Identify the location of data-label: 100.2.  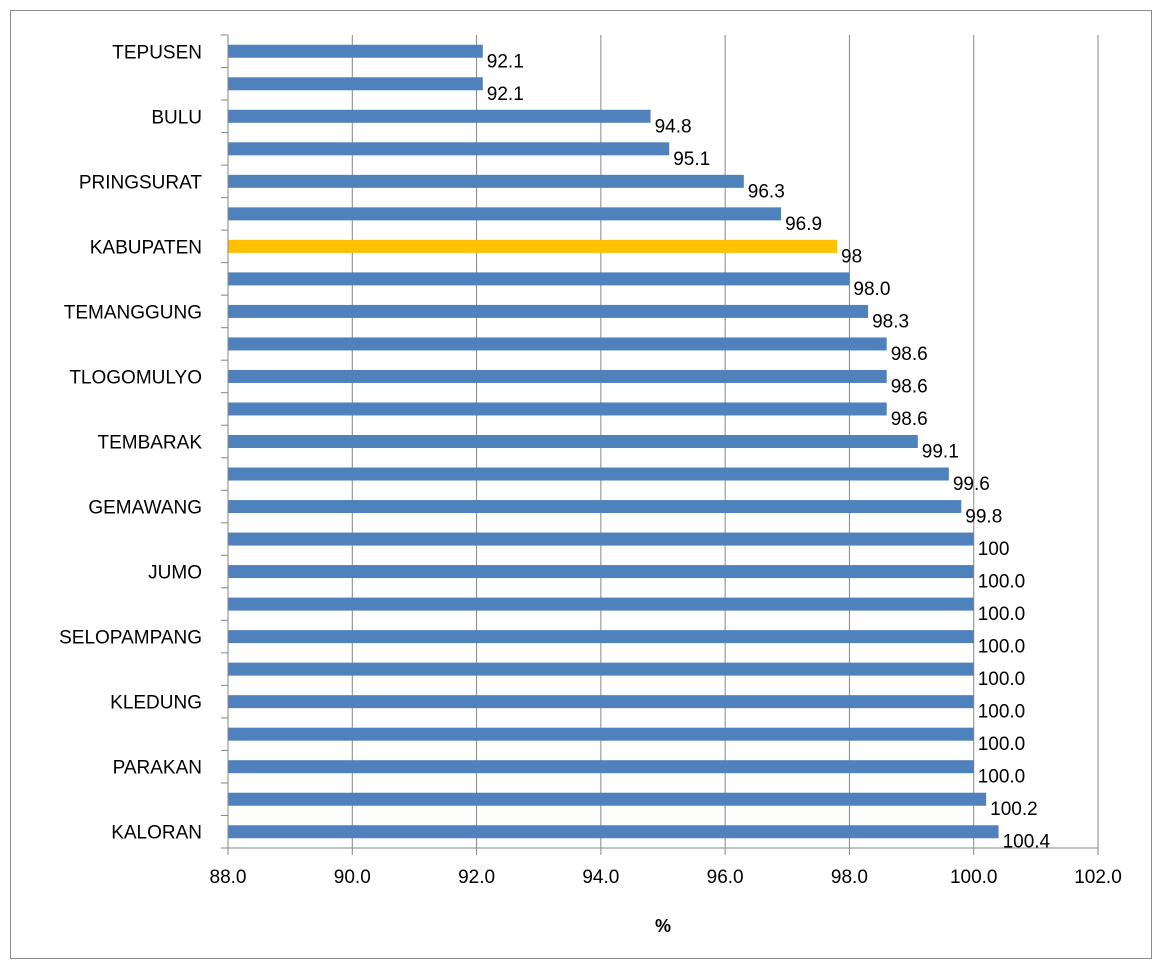
(1014, 809).